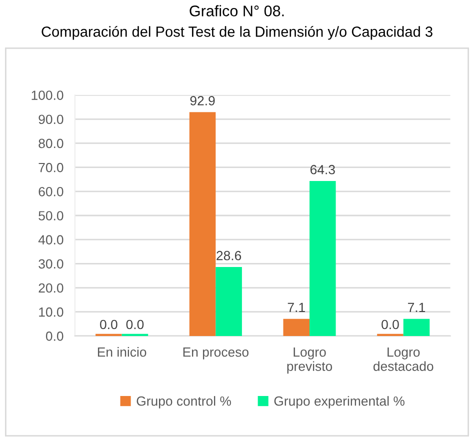  Describe the element at coordinates (51, 119) in the screenshot. I see `y-tick-label: 90.0` at that location.